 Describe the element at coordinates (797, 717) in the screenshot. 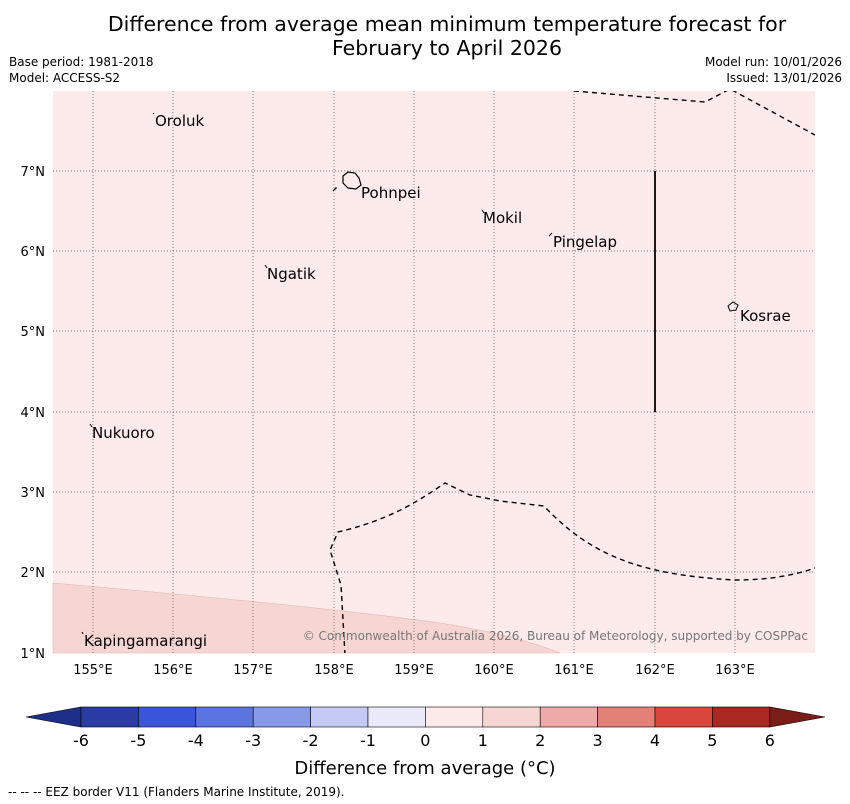

I see `colorbar-extend-high` at that location.